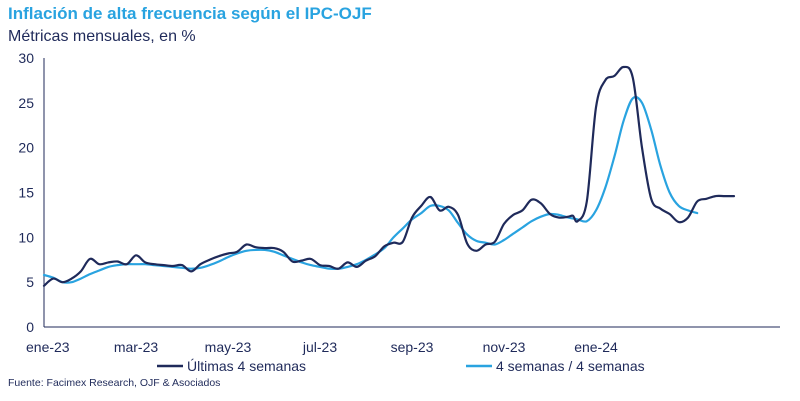 This screenshot has width=800, height=401. What do you see at coordinates (26, 237) in the screenshot?
I see `y-tick-label: 10` at bounding box center [26, 237].